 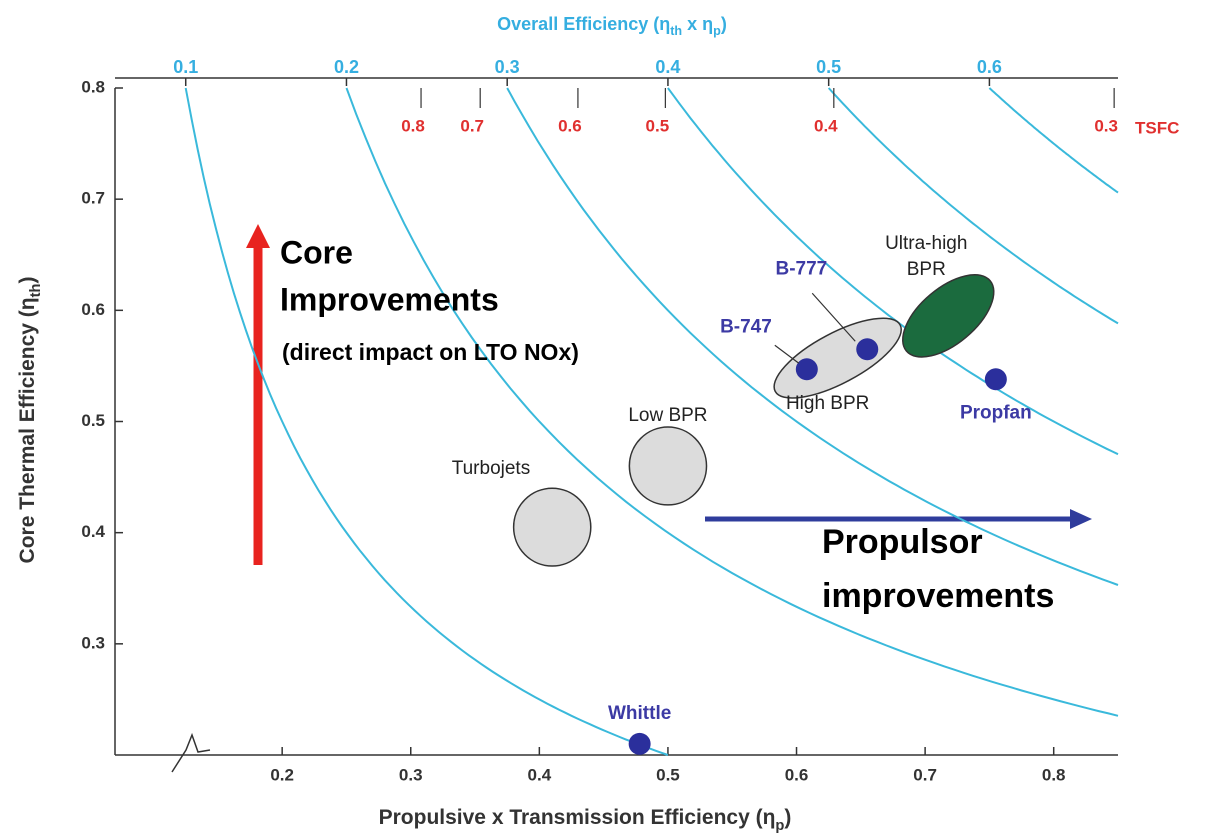 What do you see at coordinates (282, 774) in the screenshot?
I see `x-tick-label: 0.2` at bounding box center [282, 774].